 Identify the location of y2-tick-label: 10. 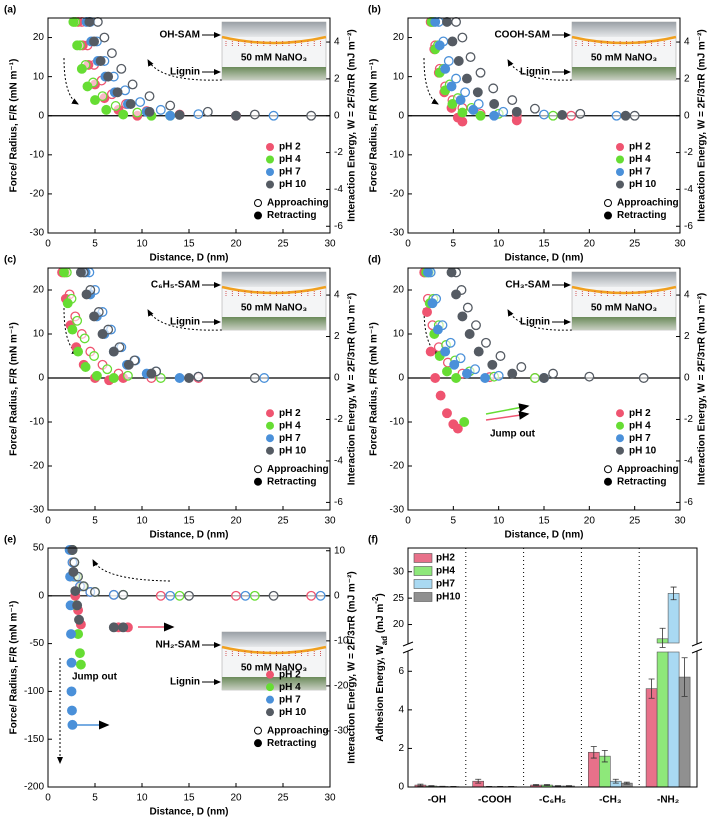
(340, 550).